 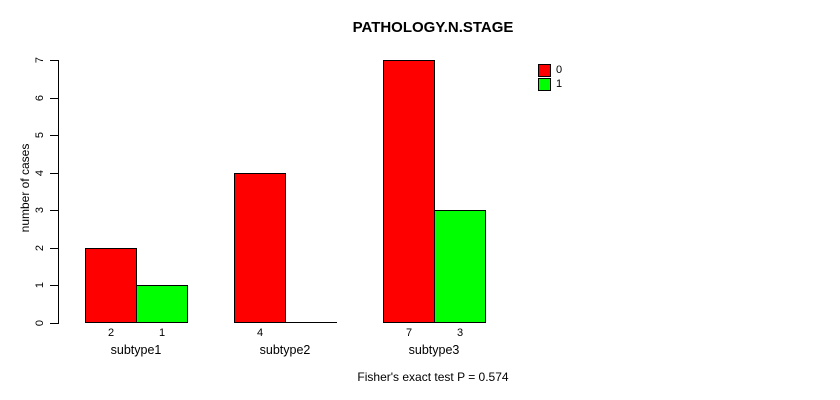 I want to click on chart-title: PATHOLOGY.N.STAGE, so click(x=433, y=27).